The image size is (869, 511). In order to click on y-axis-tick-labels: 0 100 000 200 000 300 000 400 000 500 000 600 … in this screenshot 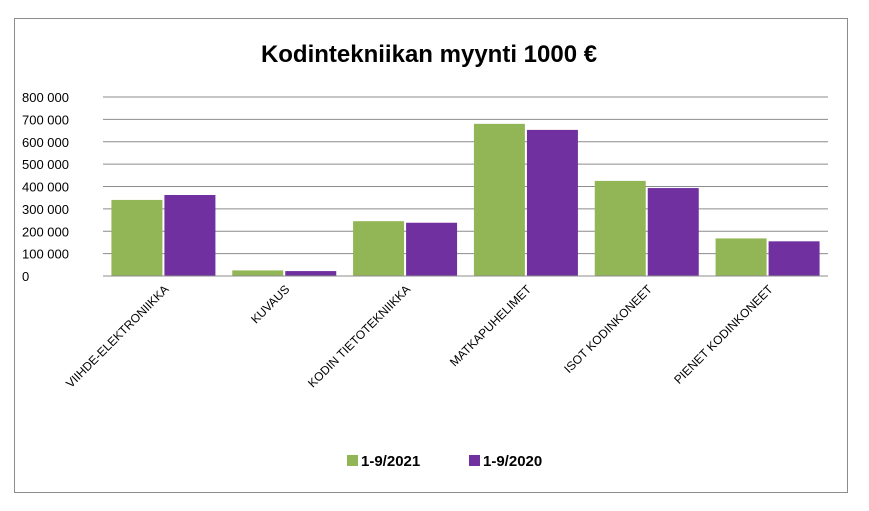, I will do `click(45, 187)`.